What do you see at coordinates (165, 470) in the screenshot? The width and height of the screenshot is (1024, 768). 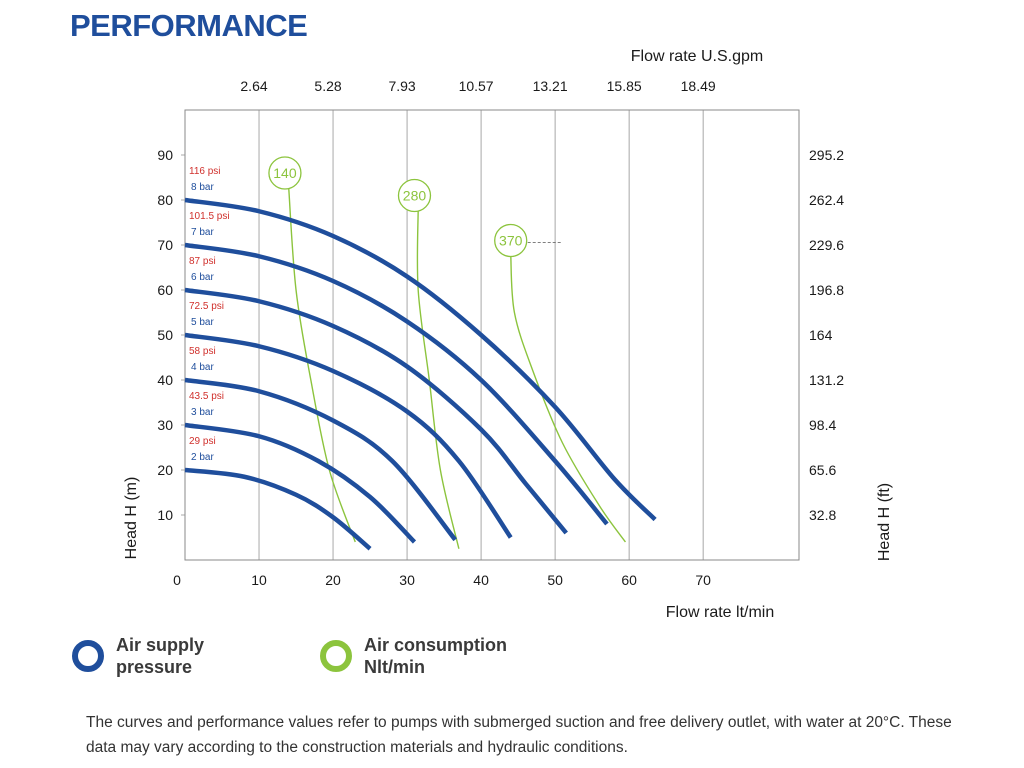 I see `y-left-tick-label: 20` at bounding box center [165, 470].